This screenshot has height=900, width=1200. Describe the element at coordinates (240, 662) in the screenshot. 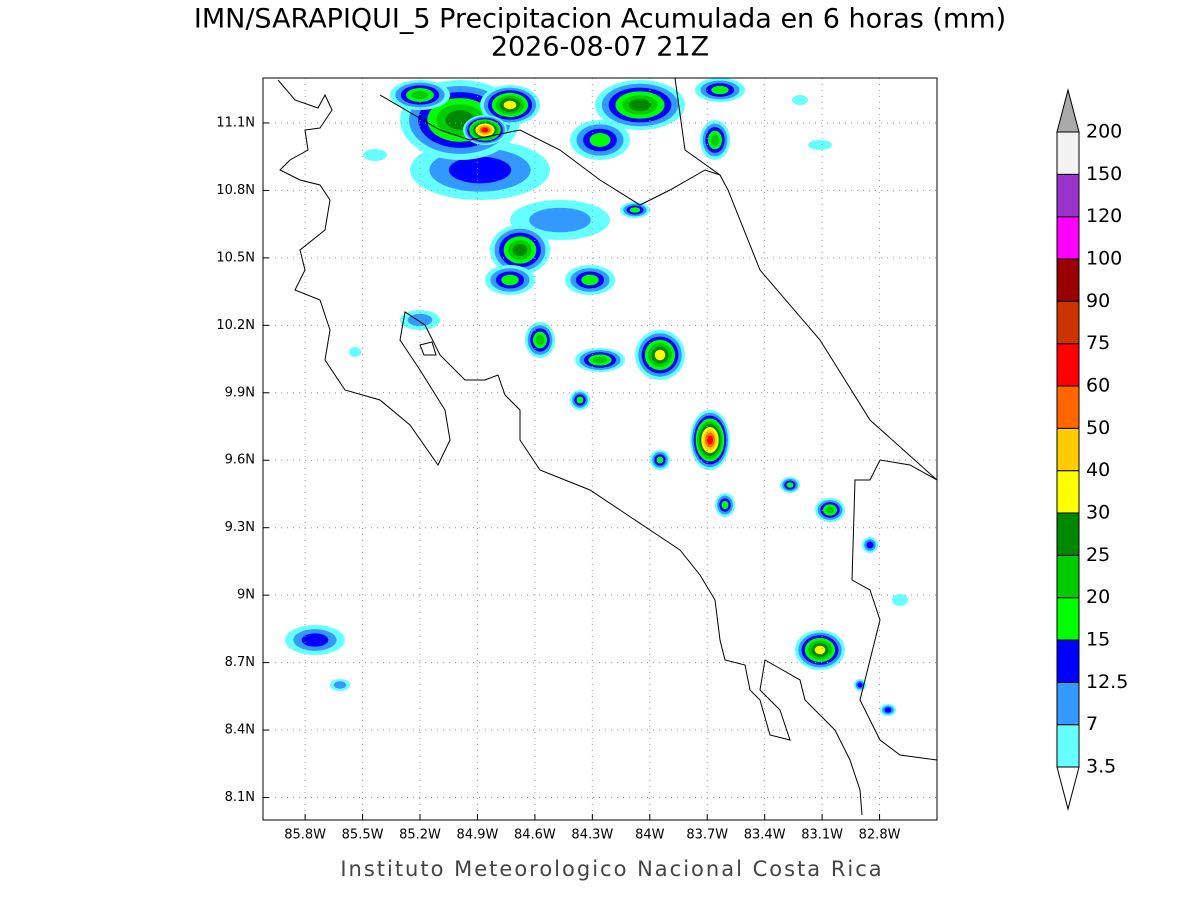

I see `y-tick-label: 8.7N` at that location.